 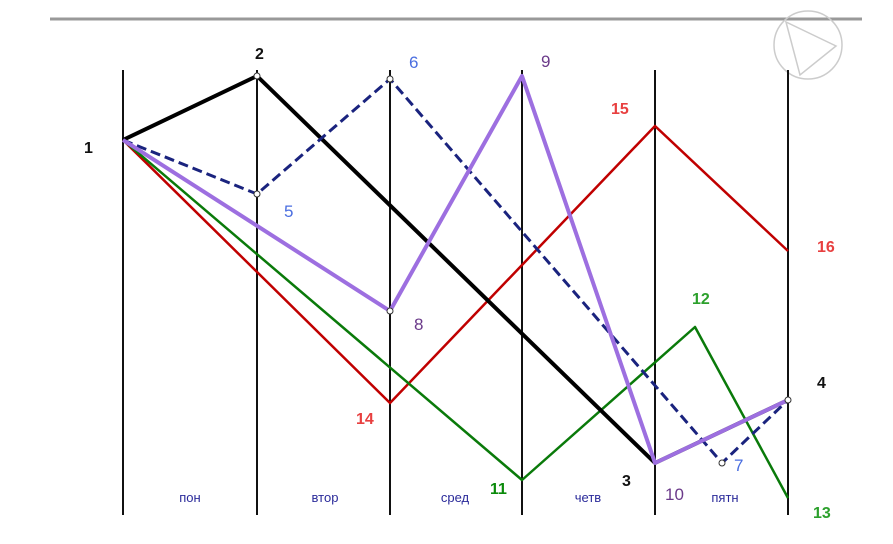 I want to click on point-label: 8, so click(x=418, y=324).